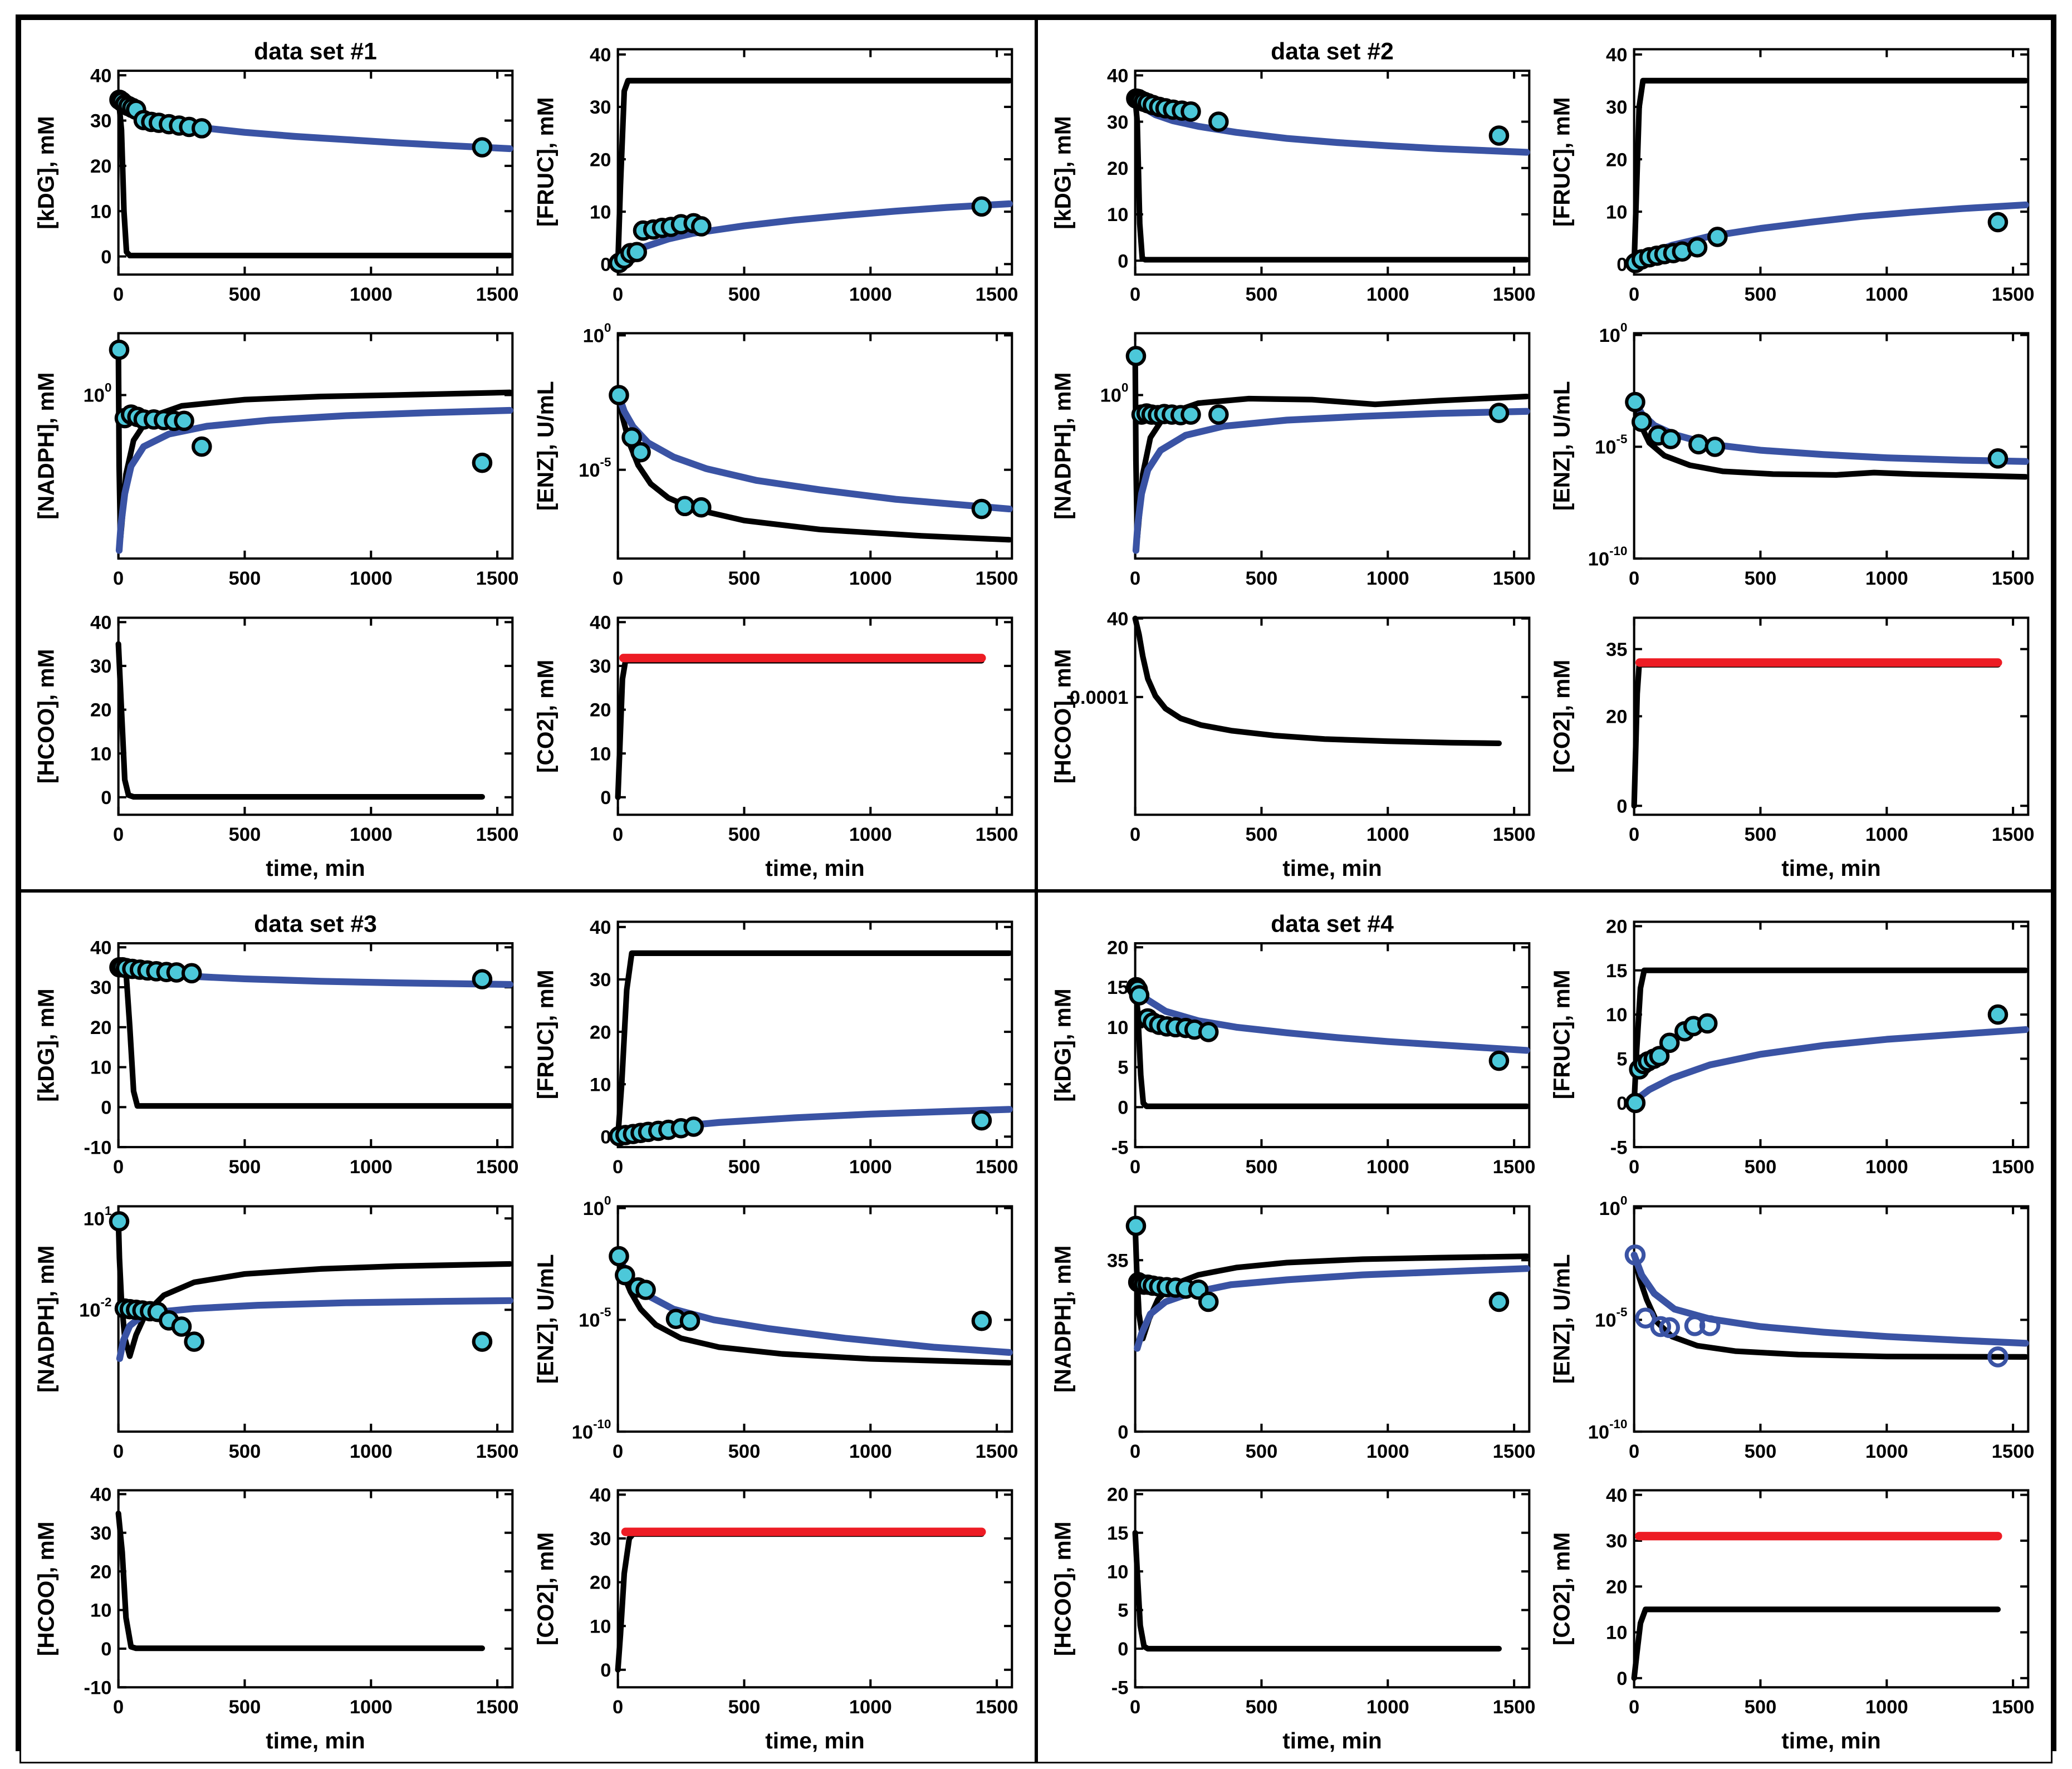 The image size is (2072, 1769). What do you see at coordinates (1794, 1617) in the screenshot?
I see `plot-ds4-co2: 0 500 1000 1500 0 10 20 30 40 time, min [CO2], mM` at bounding box center [1794, 1617].